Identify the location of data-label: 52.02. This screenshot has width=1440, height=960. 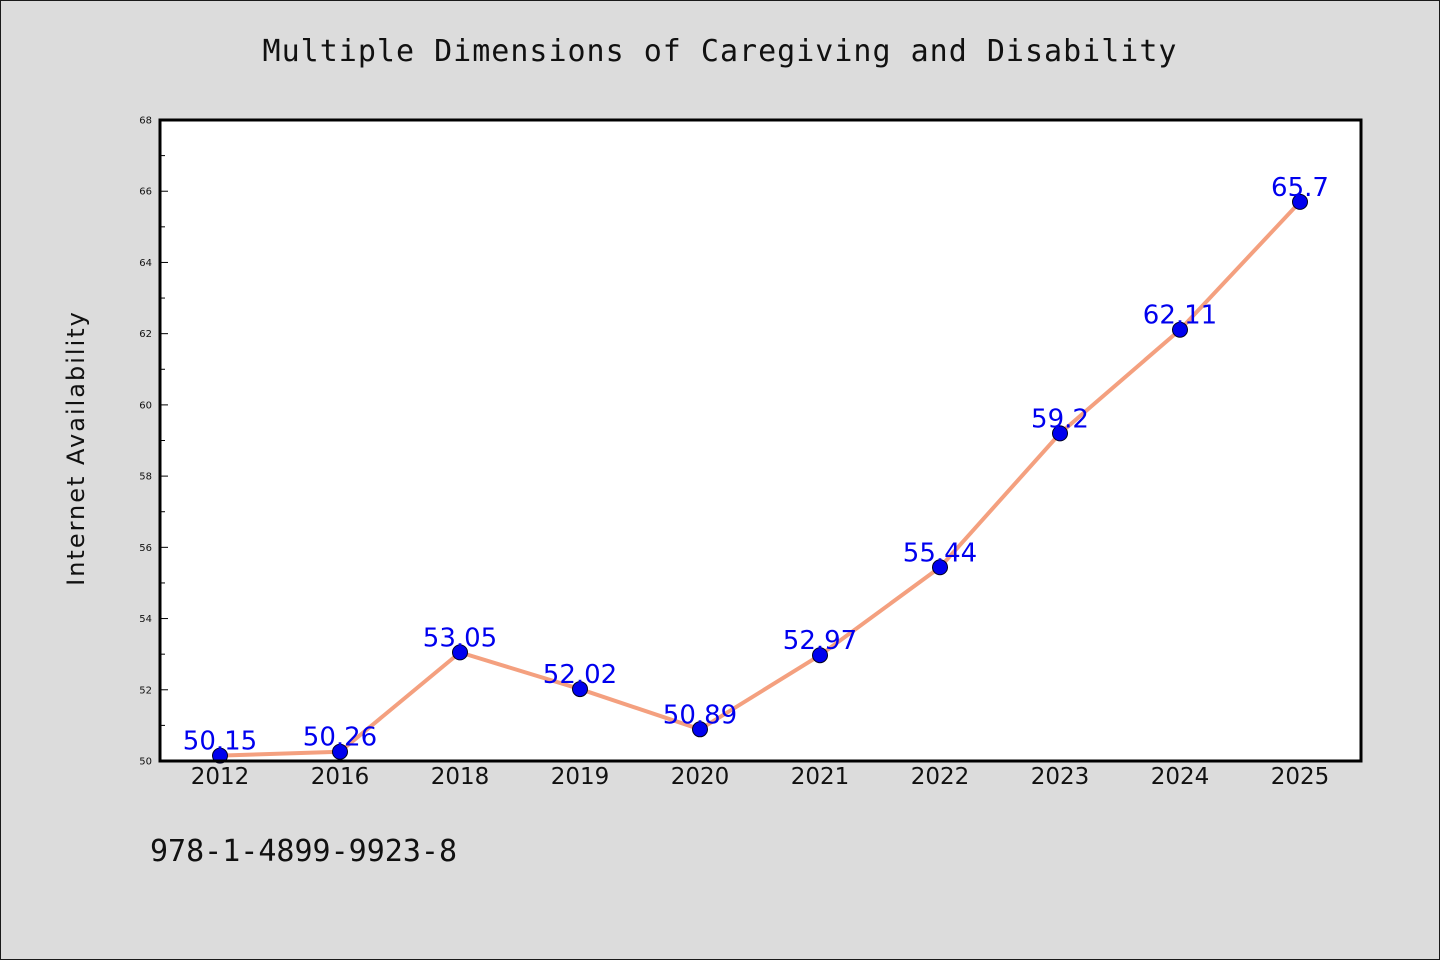
(580, 675).